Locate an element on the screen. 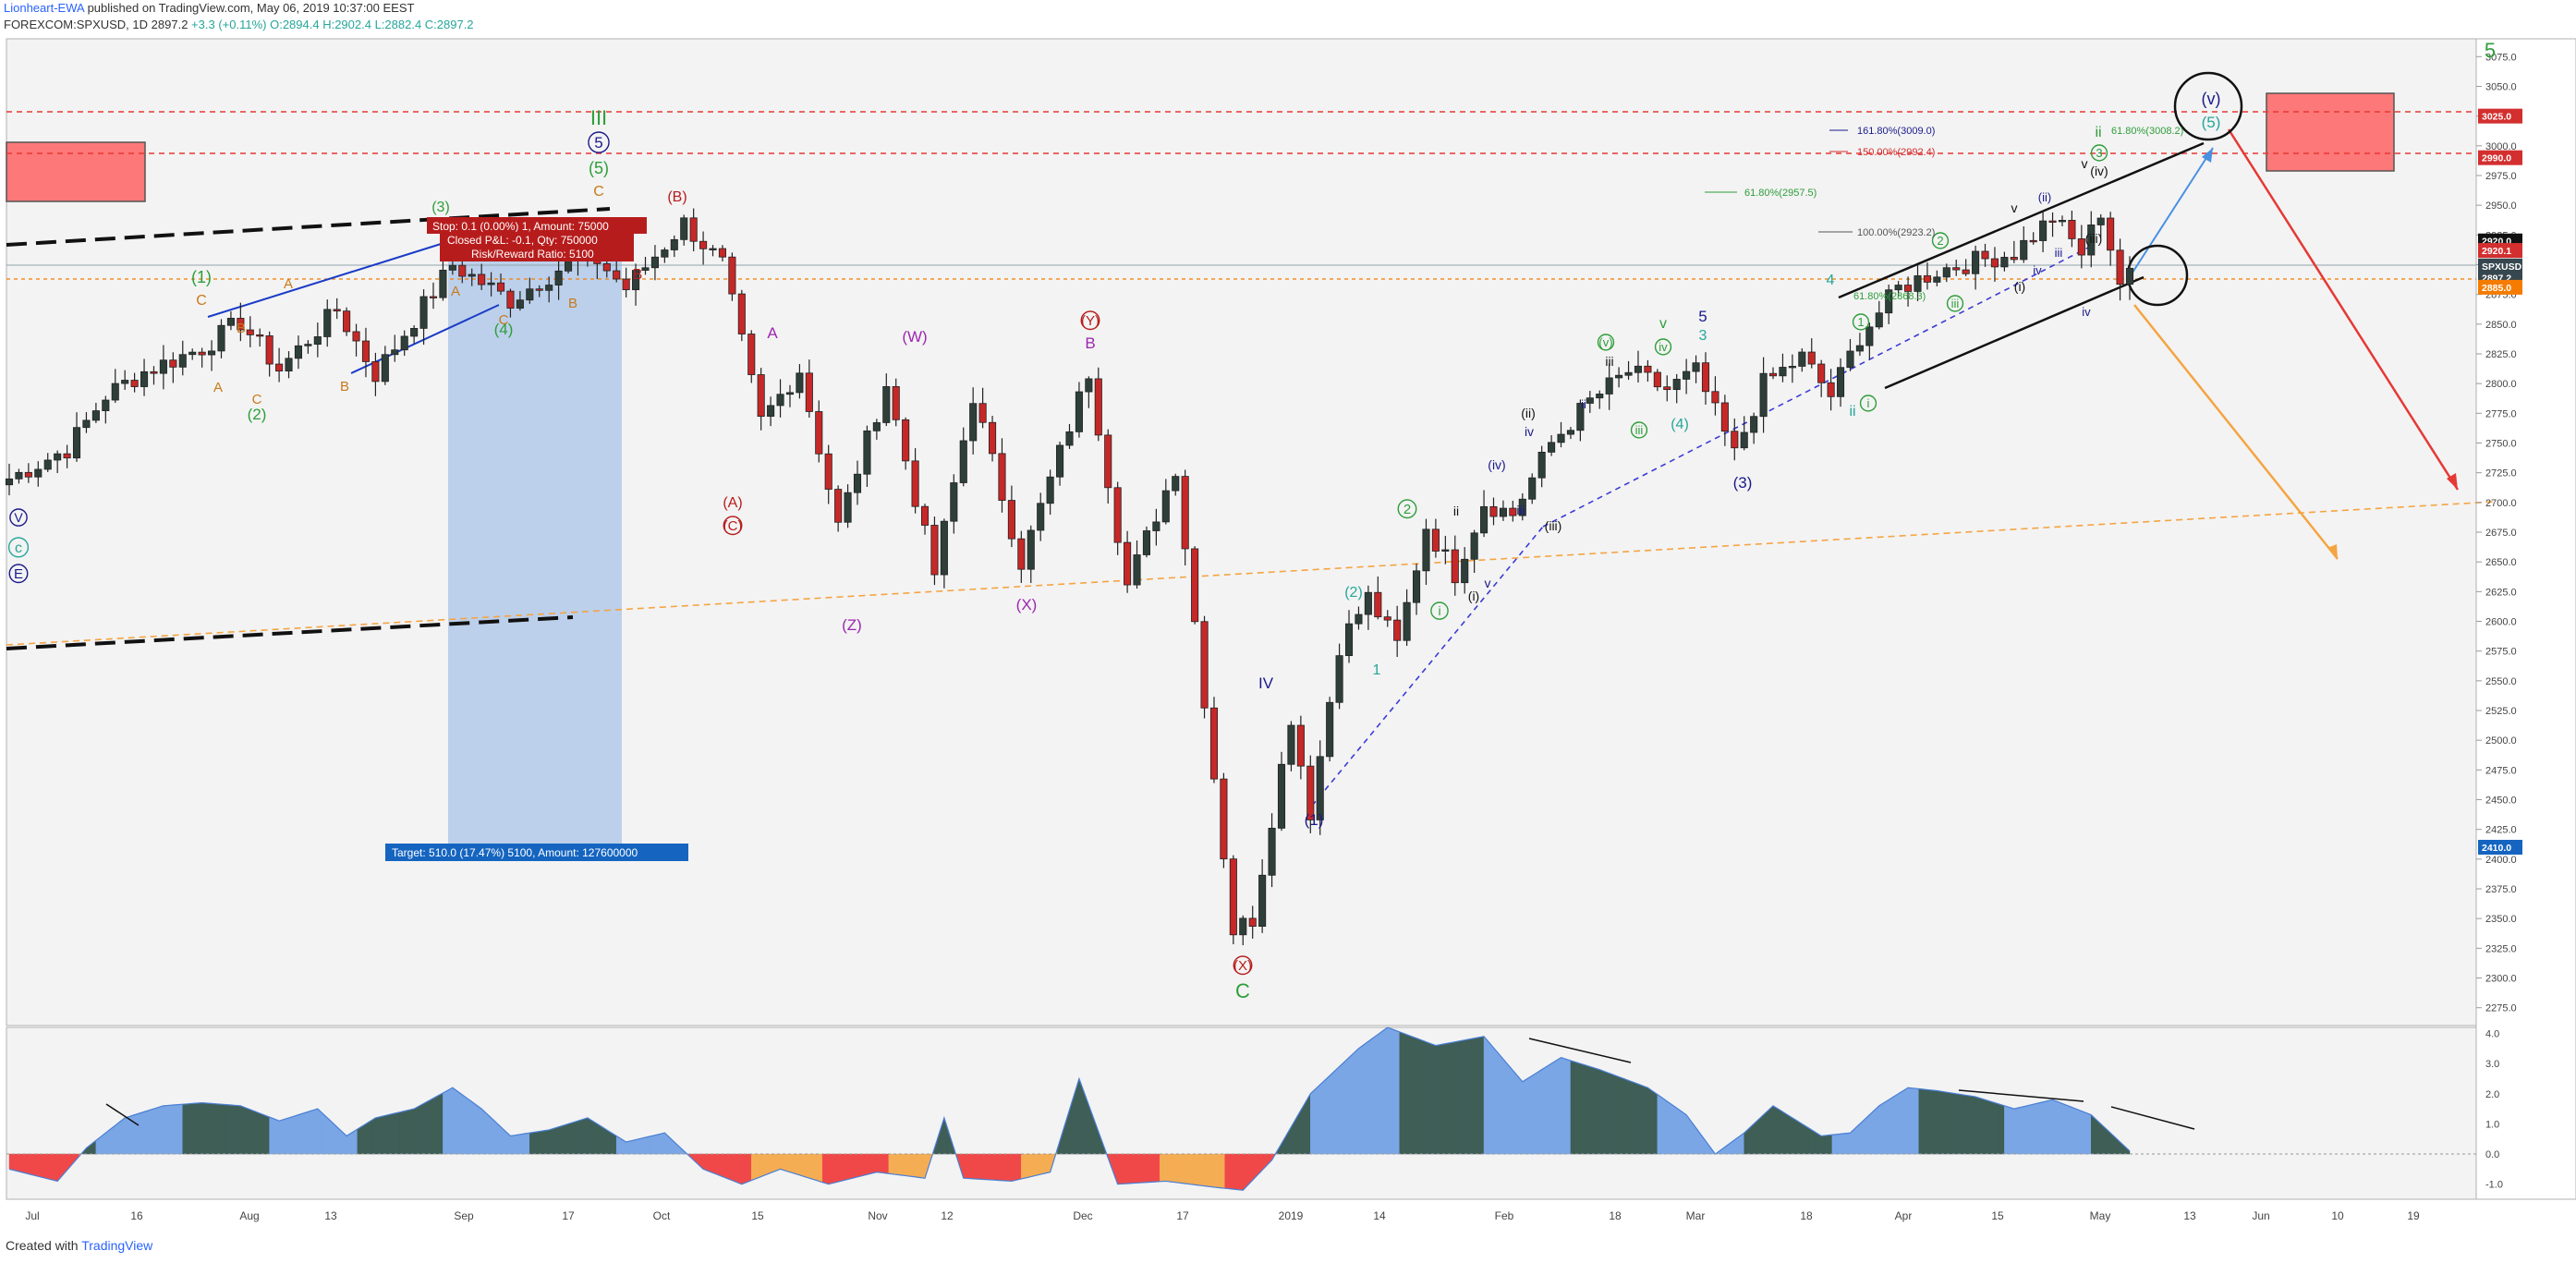 This screenshot has height=1263, width=2576. symbol-label: FOREXCOM:SPXUSD, 1D is located at coordinates (76, 24).